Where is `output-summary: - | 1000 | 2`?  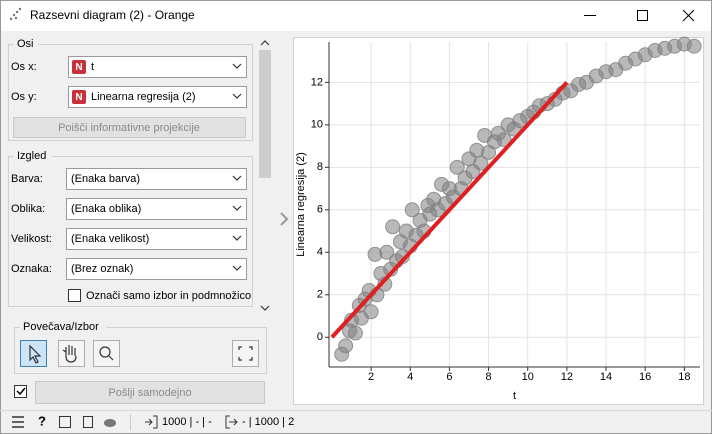 output-summary: - | 1000 | 2 is located at coordinates (268, 422).